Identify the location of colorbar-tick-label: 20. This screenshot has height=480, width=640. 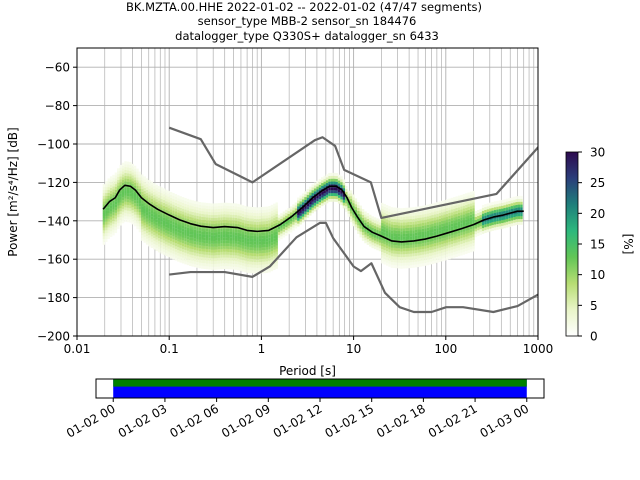
(597, 214).